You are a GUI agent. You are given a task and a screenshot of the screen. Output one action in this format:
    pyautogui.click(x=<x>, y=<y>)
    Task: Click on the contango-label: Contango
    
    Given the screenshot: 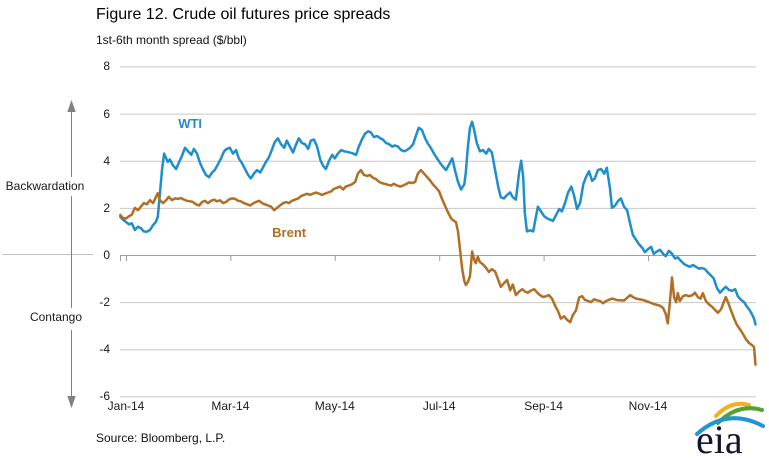 What is the action you would take?
    pyautogui.click(x=56, y=317)
    